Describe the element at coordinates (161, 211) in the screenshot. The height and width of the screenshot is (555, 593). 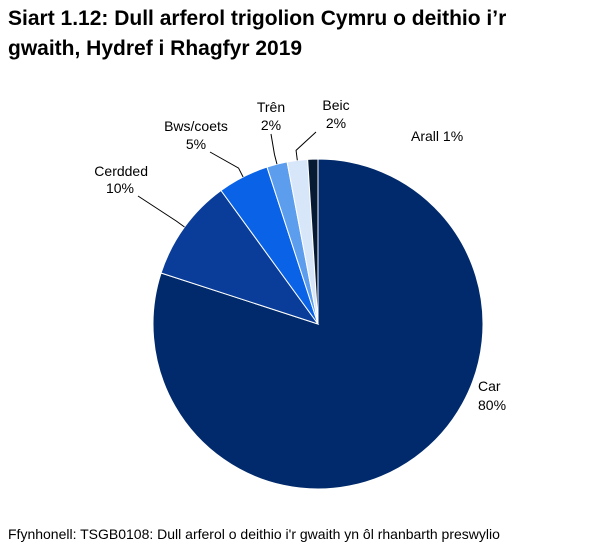
I see `leader-line-cerdded` at that location.